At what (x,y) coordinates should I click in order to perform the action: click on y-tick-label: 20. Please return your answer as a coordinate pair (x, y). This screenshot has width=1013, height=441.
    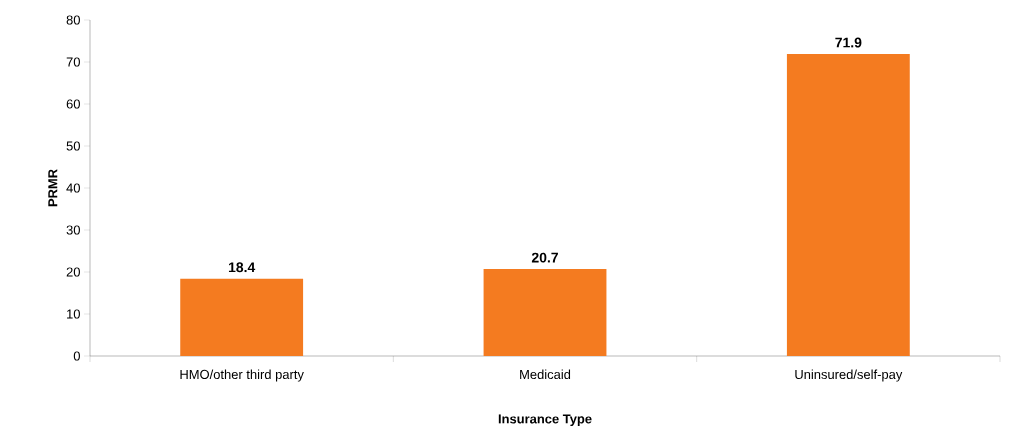
    Looking at the image, I should click on (73, 272).